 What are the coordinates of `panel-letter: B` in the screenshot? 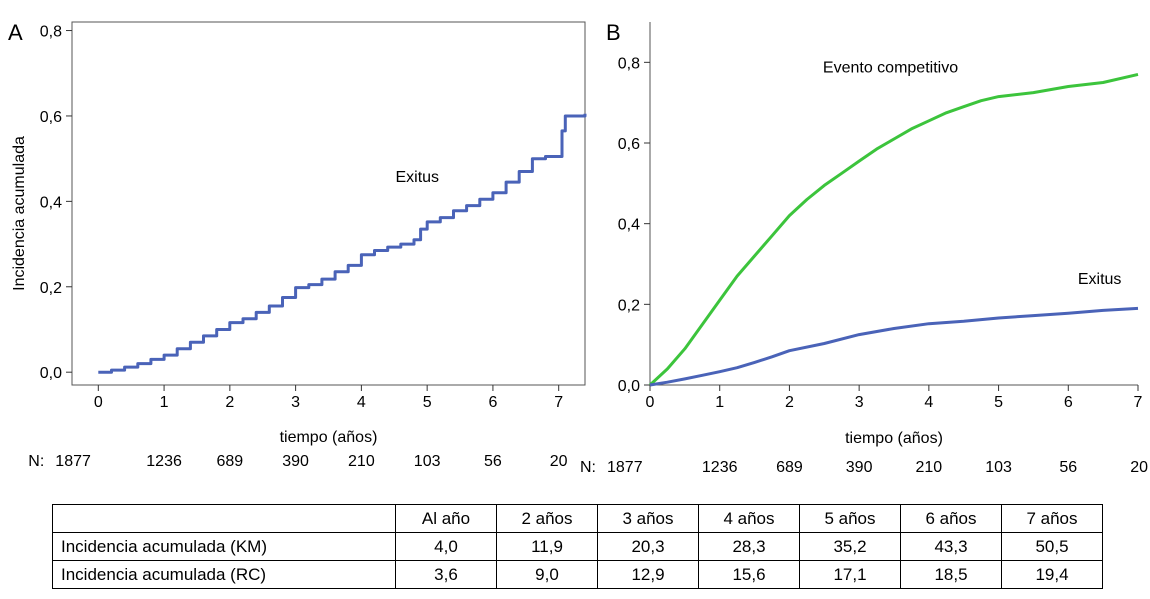 It's located at (613, 32).